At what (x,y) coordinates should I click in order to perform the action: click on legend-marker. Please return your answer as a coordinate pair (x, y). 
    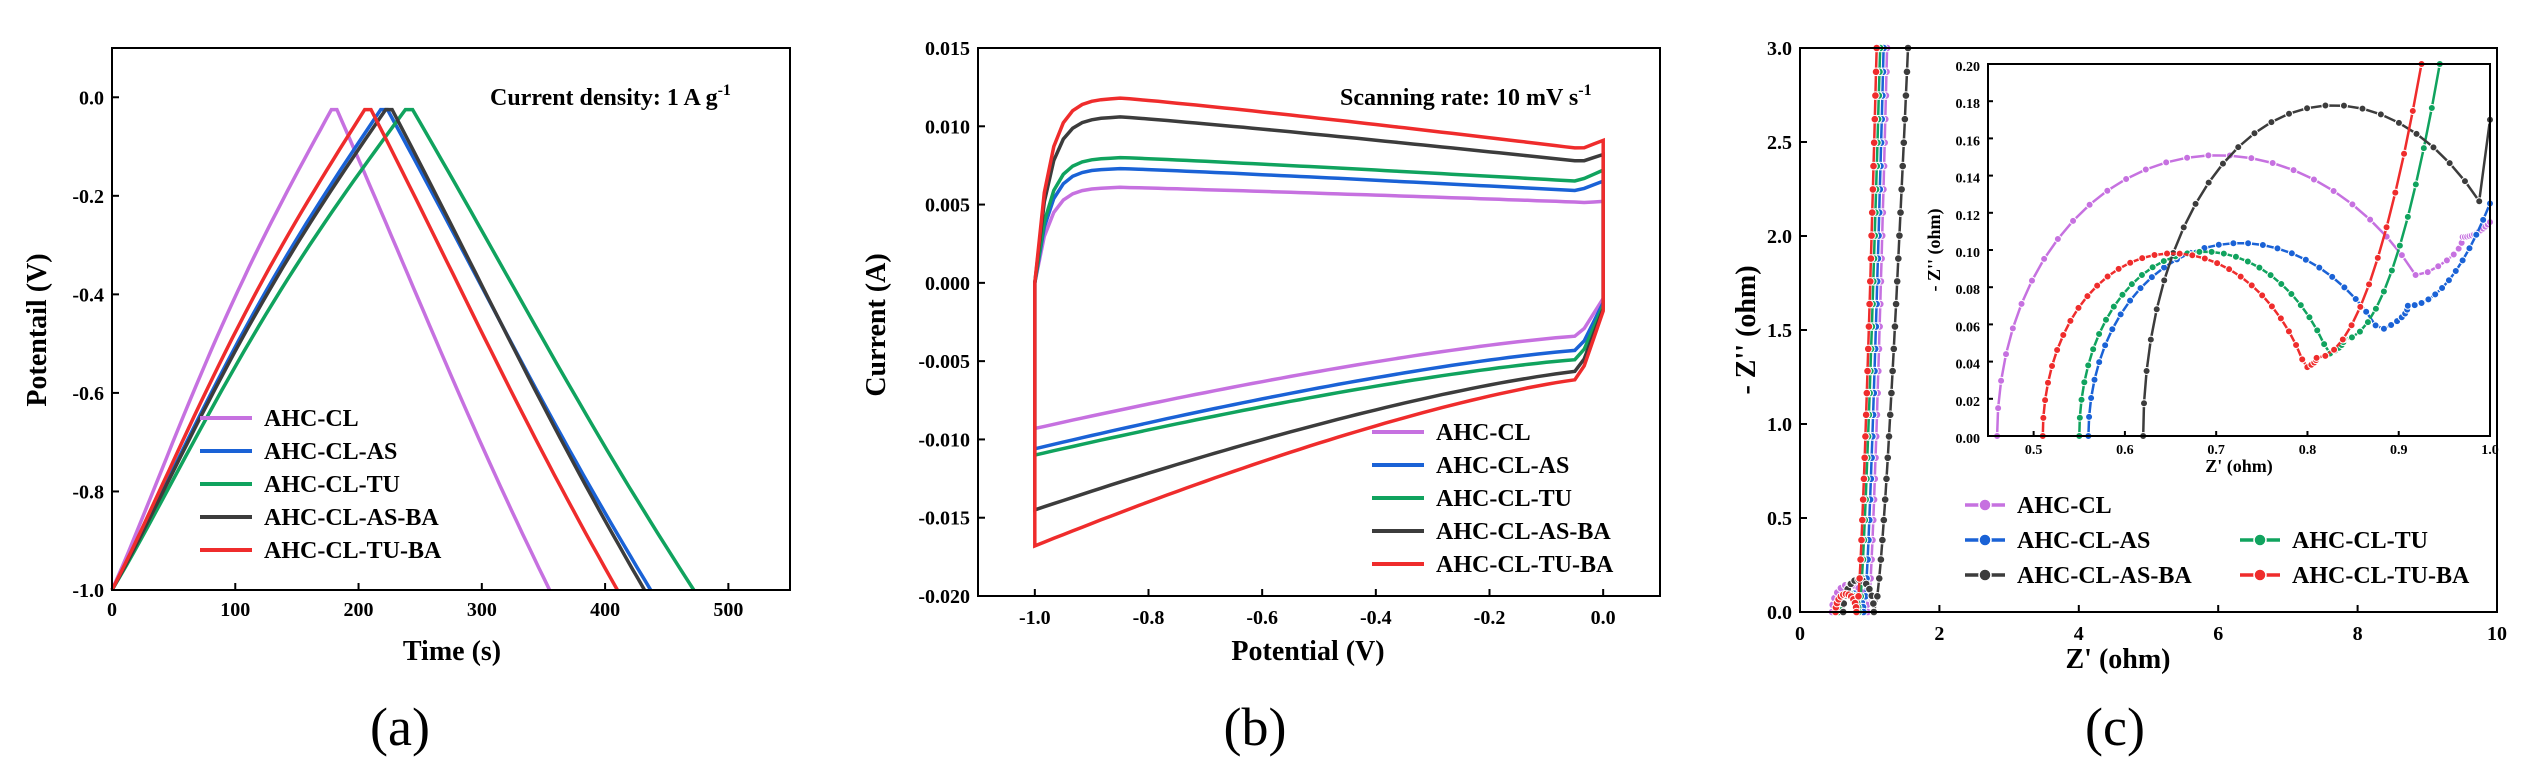
    Looking at the image, I should click on (1985, 575).